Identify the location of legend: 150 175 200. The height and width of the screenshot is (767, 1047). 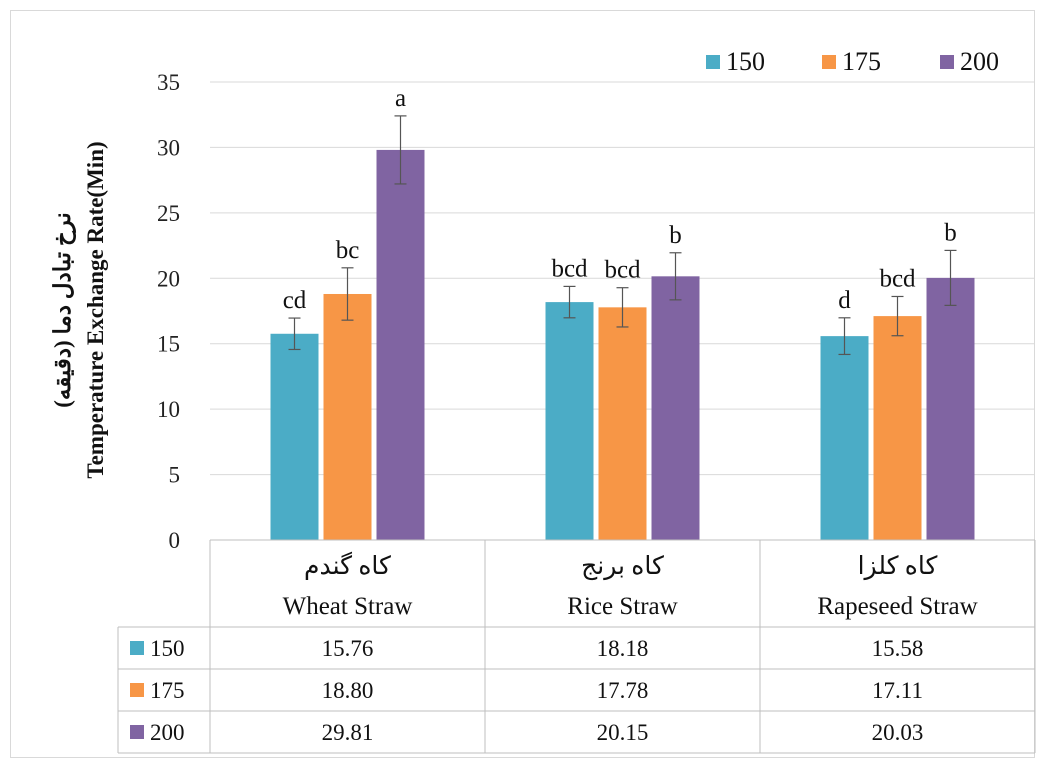
(852, 61).